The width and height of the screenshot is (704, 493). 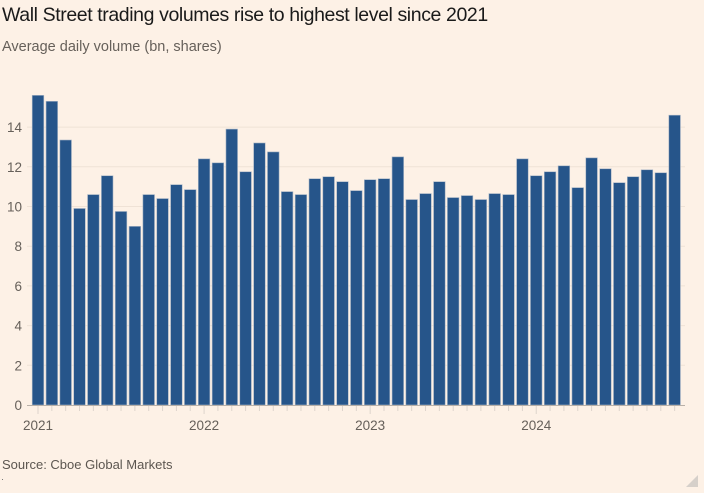 What do you see at coordinates (354, 419) in the screenshot?
I see `x-axis: 2021 2022 2023 2024` at bounding box center [354, 419].